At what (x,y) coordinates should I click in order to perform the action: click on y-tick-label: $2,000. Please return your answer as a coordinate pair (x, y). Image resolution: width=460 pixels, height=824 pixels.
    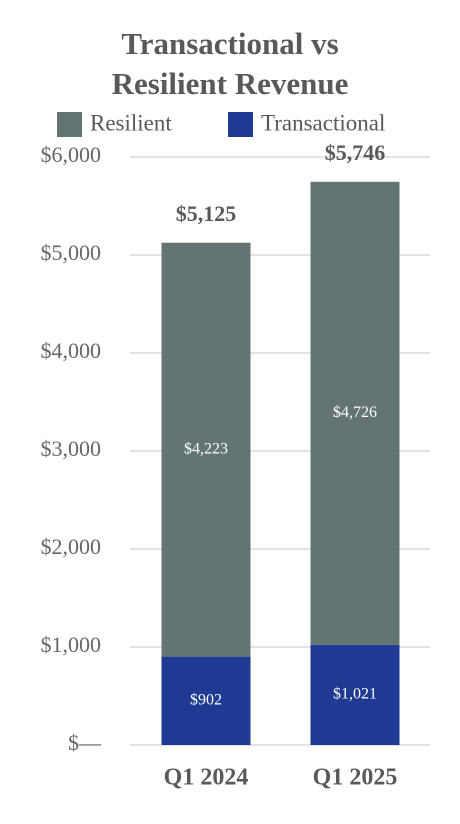
    Looking at the image, I should click on (71, 546).